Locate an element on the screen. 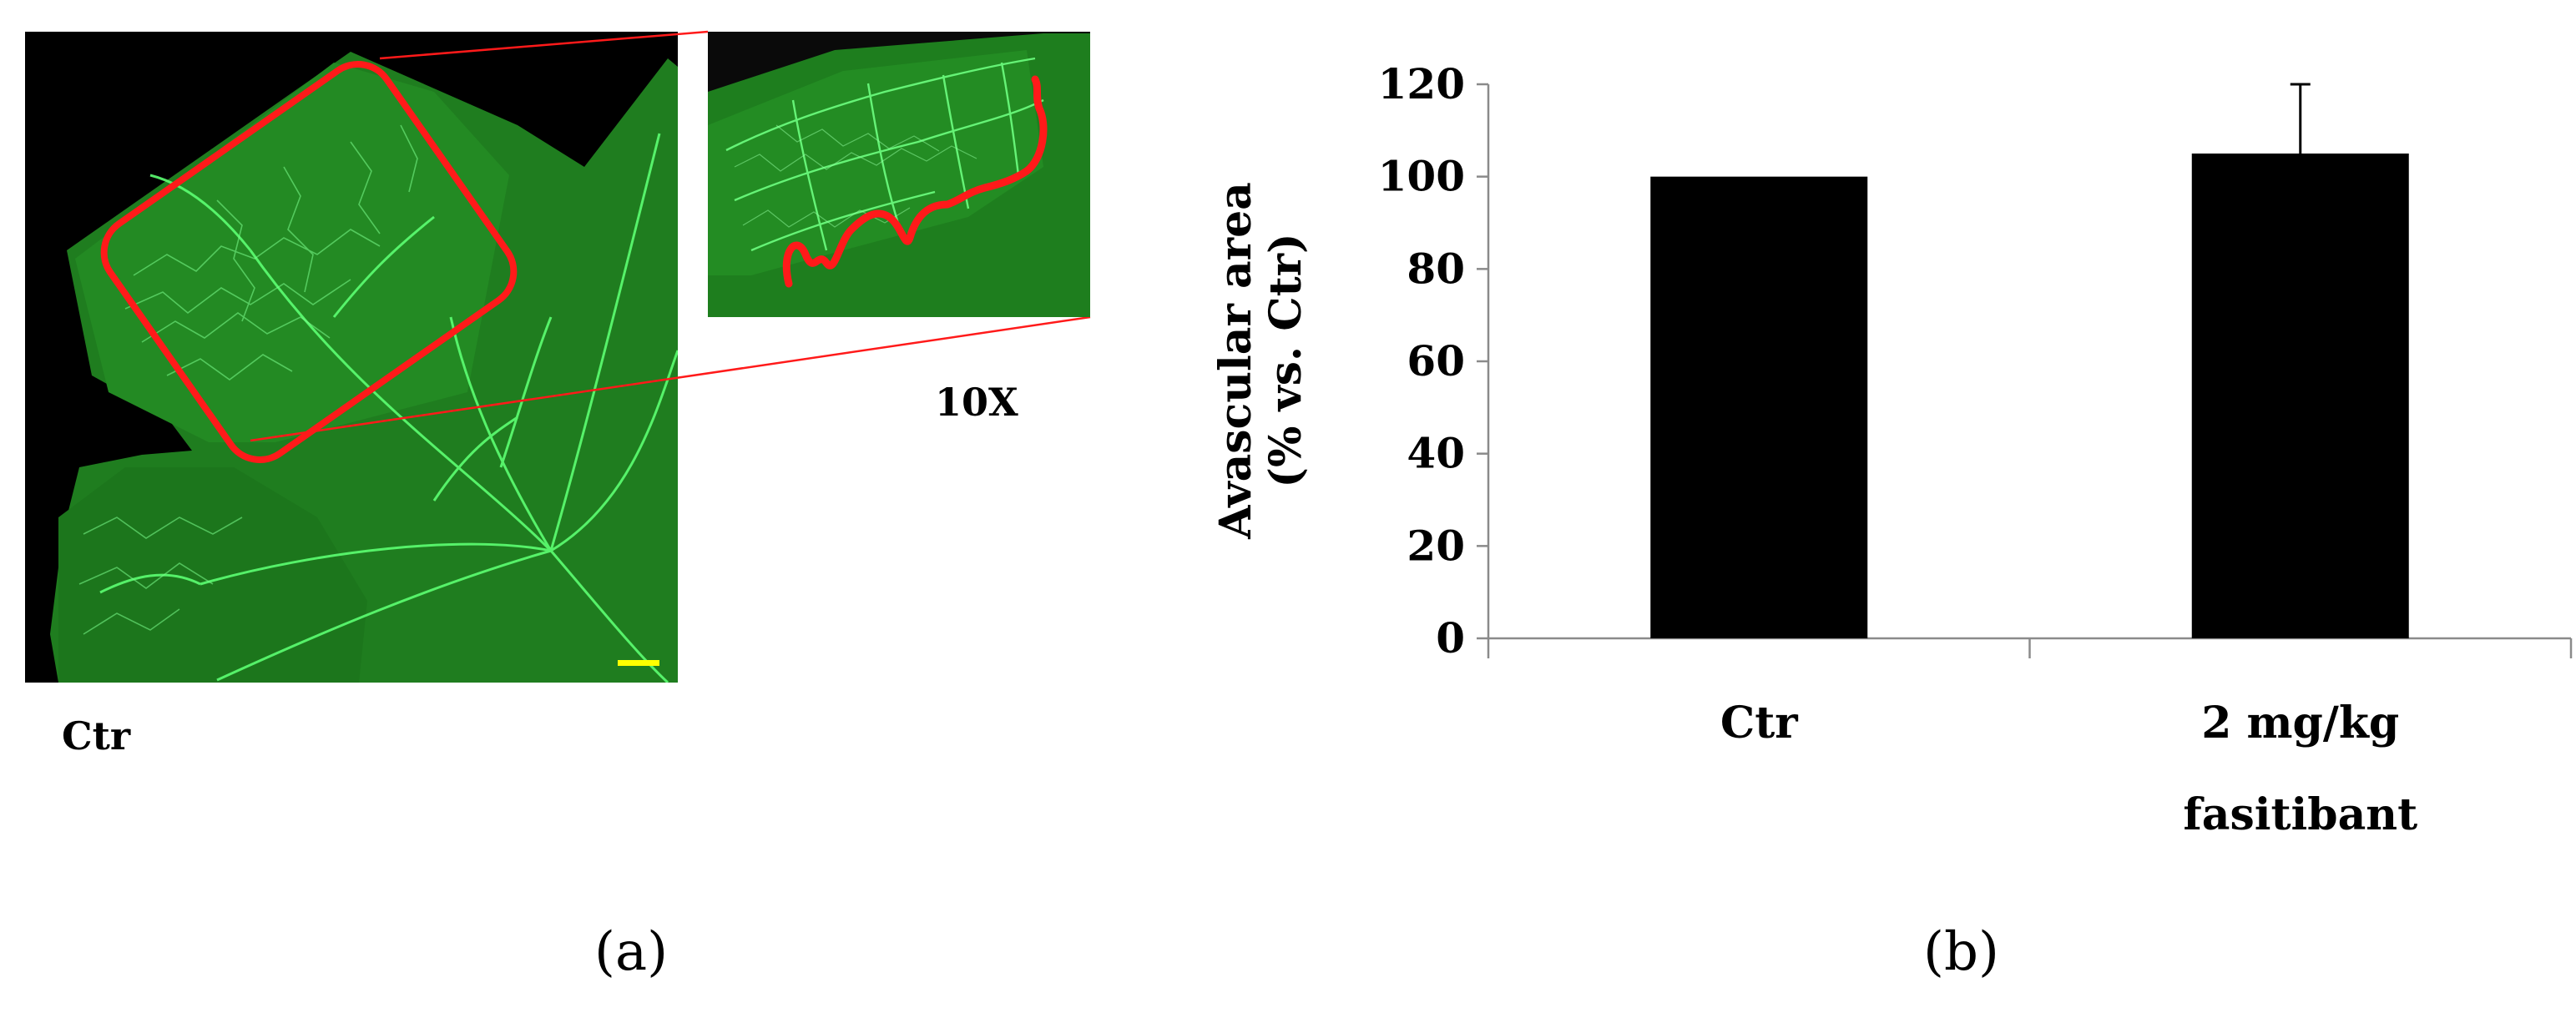 The height and width of the screenshot is (1013, 2576). x-axis is located at coordinates (2030, 647).